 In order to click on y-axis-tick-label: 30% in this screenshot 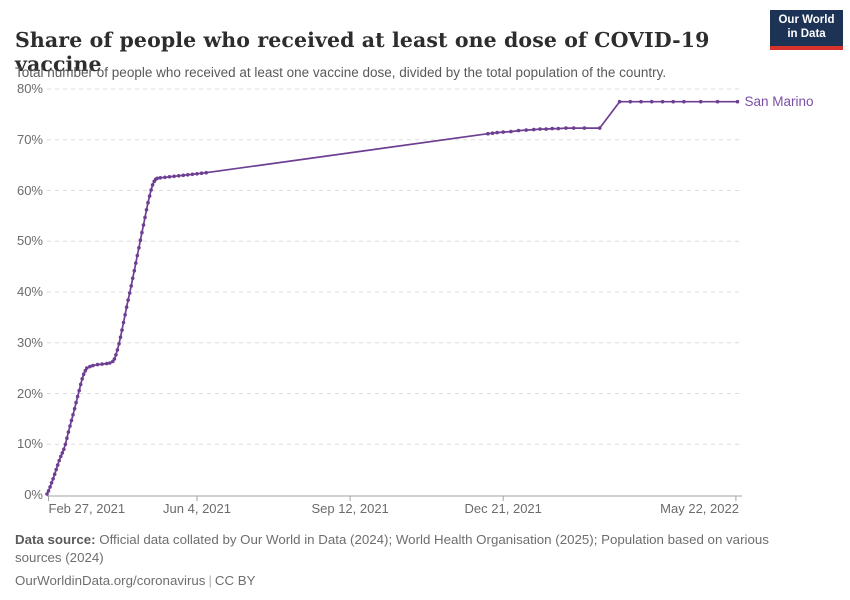, I will do `click(29, 342)`.